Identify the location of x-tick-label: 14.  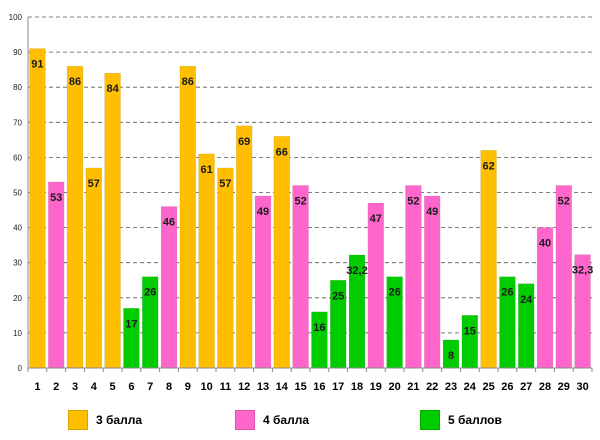
(282, 387).